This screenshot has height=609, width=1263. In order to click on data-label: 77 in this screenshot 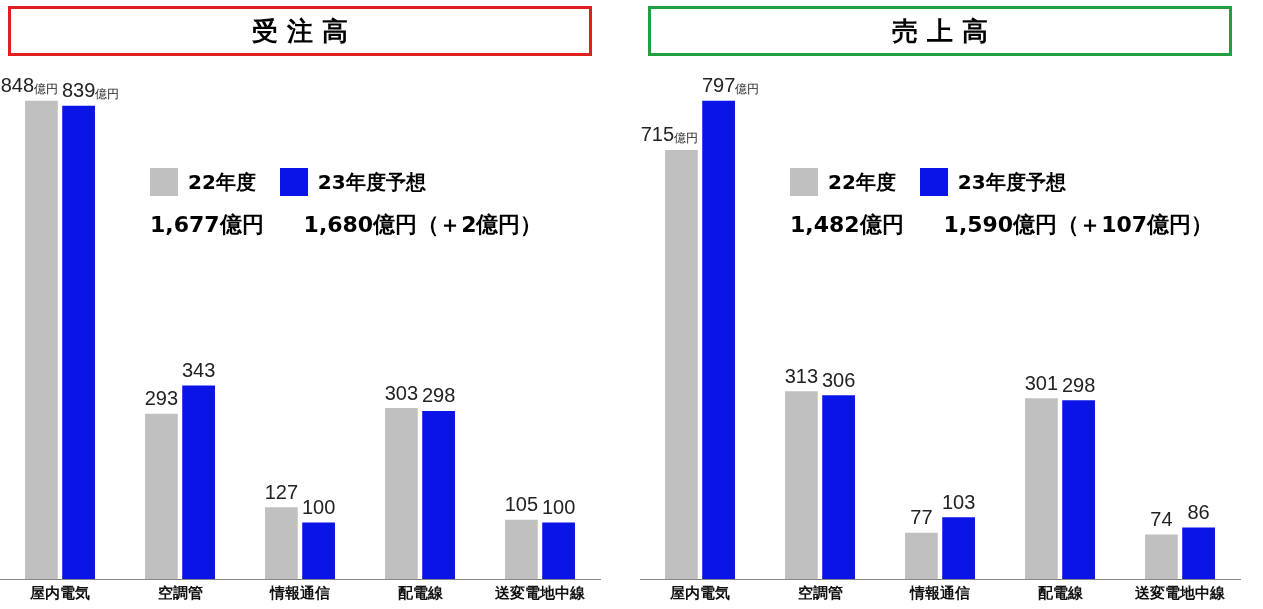, I will do `click(921, 517)`.